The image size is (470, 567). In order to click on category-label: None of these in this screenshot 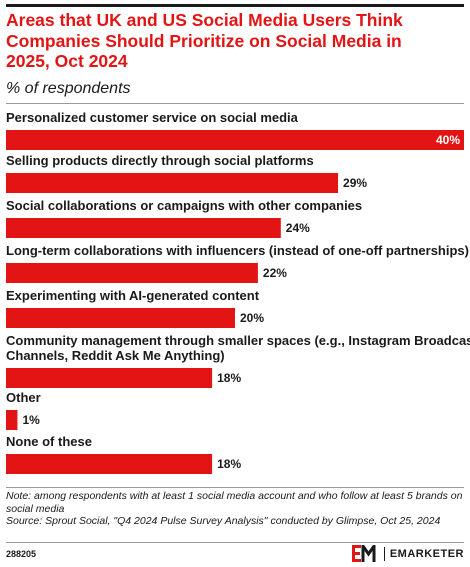, I will do `click(49, 441)`.